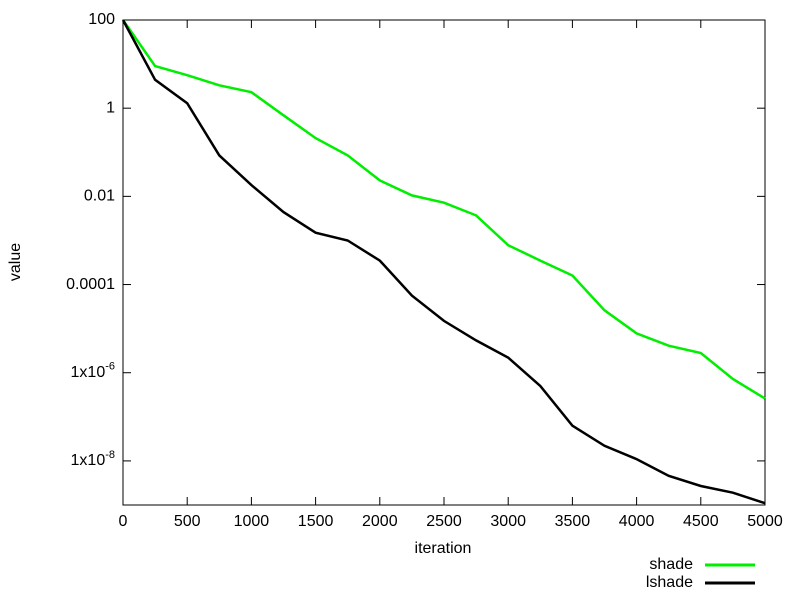 The image size is (800, 600). What do you see at coordinates (252, 521) in the screenshot?
I see `x-tick-label: 1000` at bounding box center [252, 521].